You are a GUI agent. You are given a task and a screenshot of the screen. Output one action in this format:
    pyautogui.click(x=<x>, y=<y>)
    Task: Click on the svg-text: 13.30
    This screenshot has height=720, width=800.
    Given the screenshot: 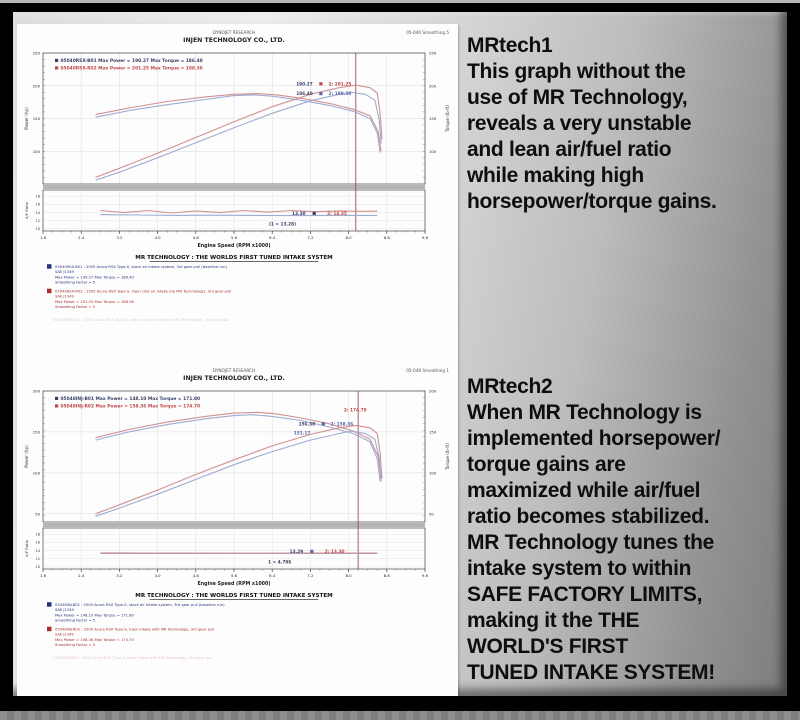 What is the action you would take?
    pyautogui.click(x=299, y=214)
    